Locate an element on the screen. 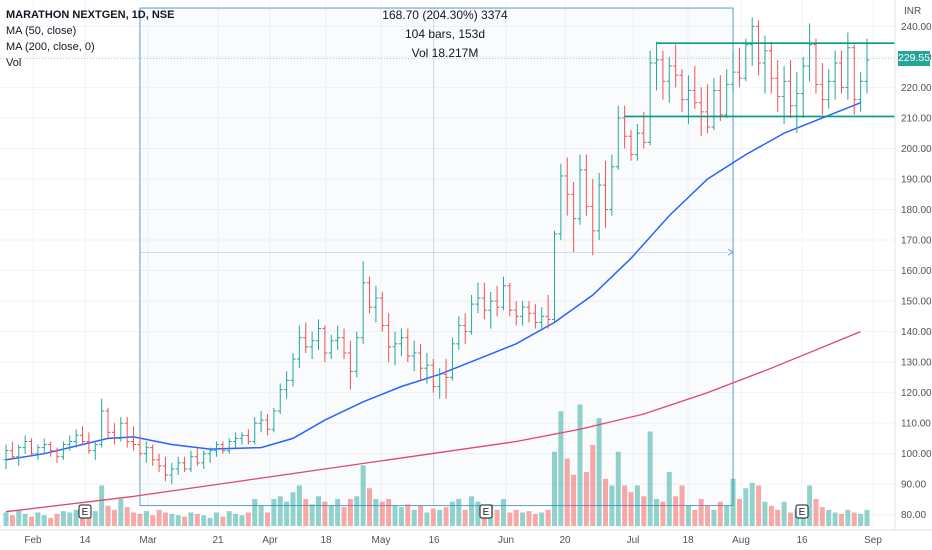  price-tick-label: 210.00 is located at coordinates (916, 118).